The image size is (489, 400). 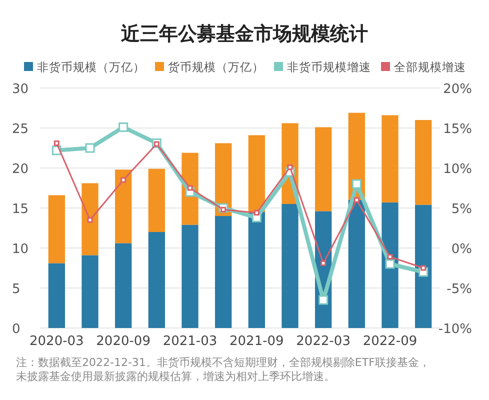 What do you see at coordinates (123, 341) in the screenshot?
I see `x-tick-label: 2020-09` at bounding box center [123, 341].